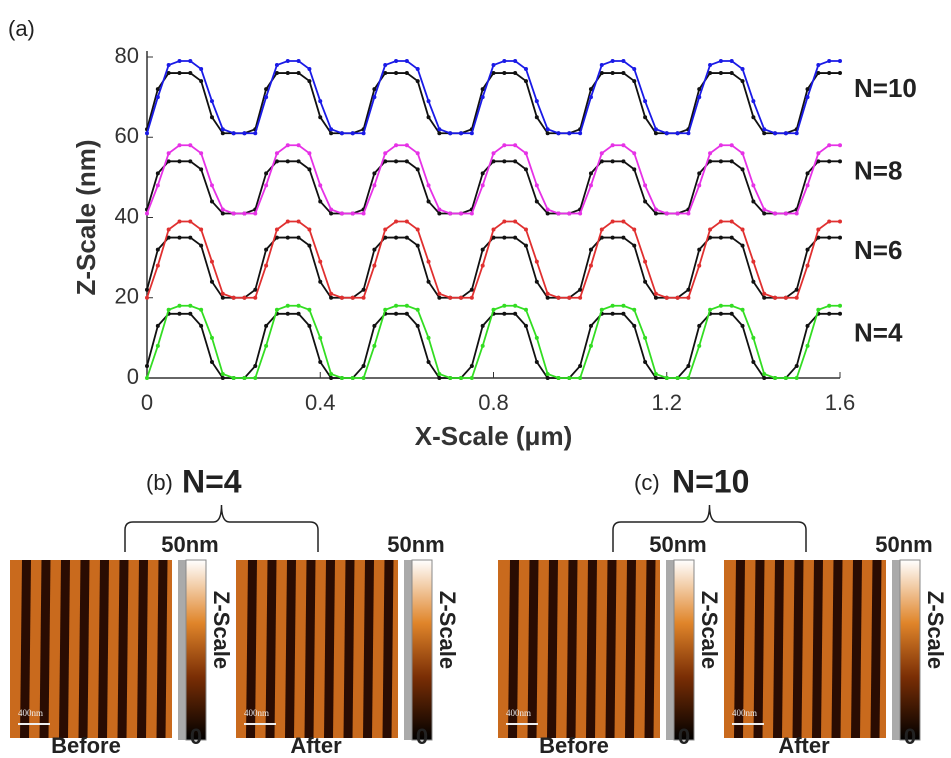 Image resolution: width=951 pixels, height=758 pixels. Describe the element at coordinates (127, 296) in the screenshot. I see `y-tick-label: 20` at that location.